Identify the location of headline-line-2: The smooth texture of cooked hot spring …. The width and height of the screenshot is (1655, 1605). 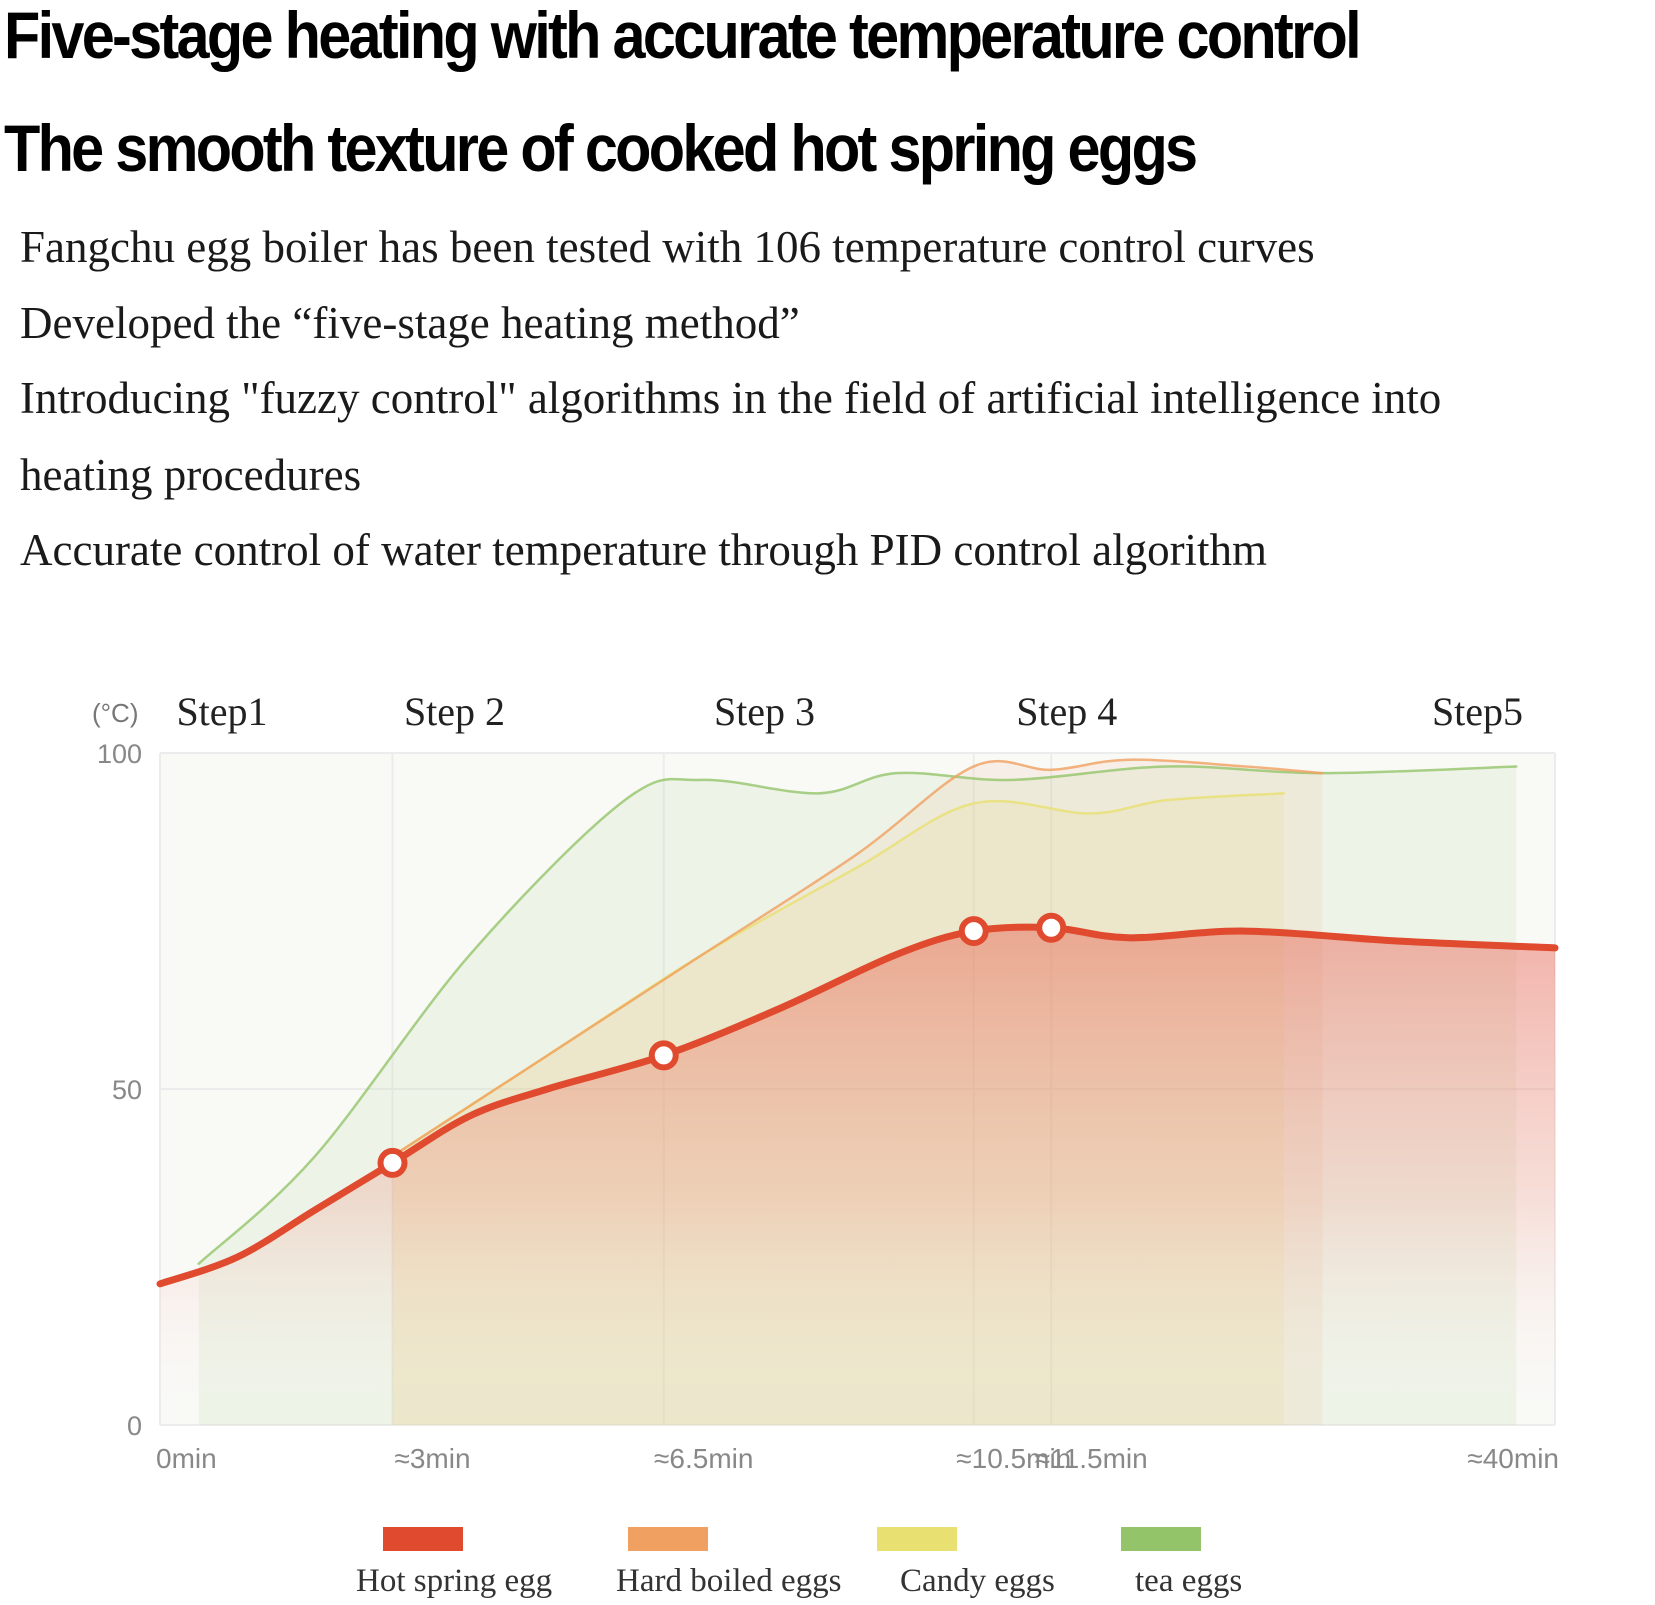
(601, 148).